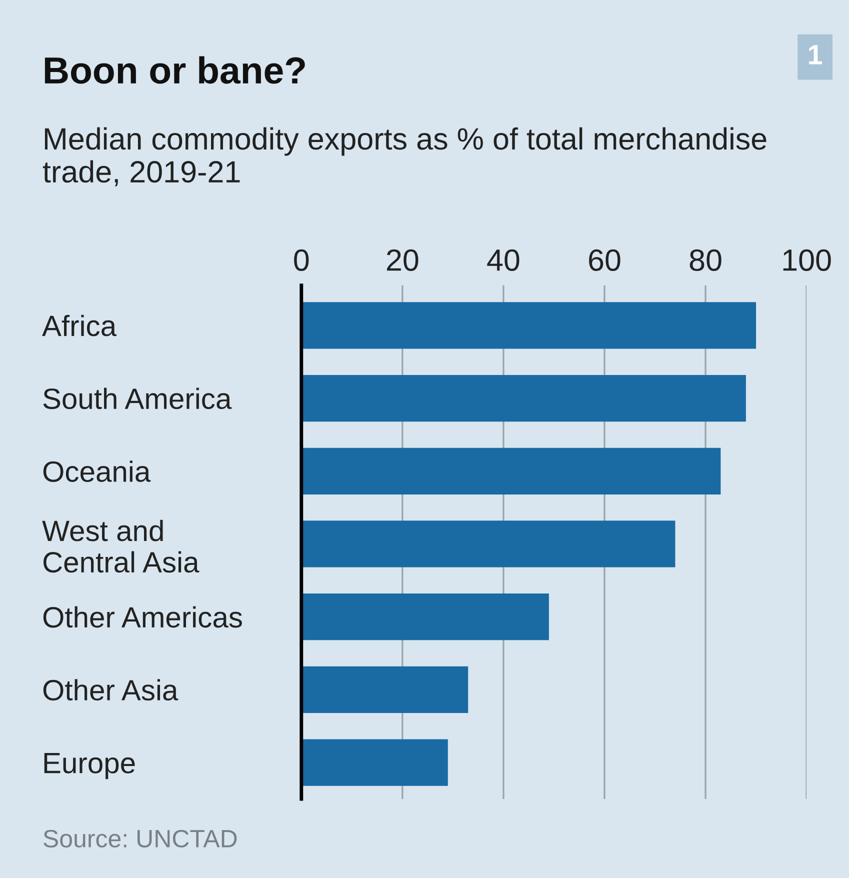 The image size is (849, 878). I want to click on chart-title: Boon or bane?, so click(174, 70).